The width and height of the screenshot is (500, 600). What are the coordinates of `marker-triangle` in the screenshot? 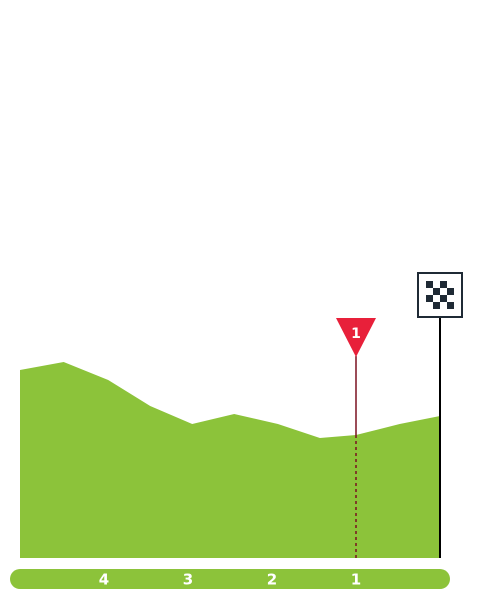 It's located at (356, 337).